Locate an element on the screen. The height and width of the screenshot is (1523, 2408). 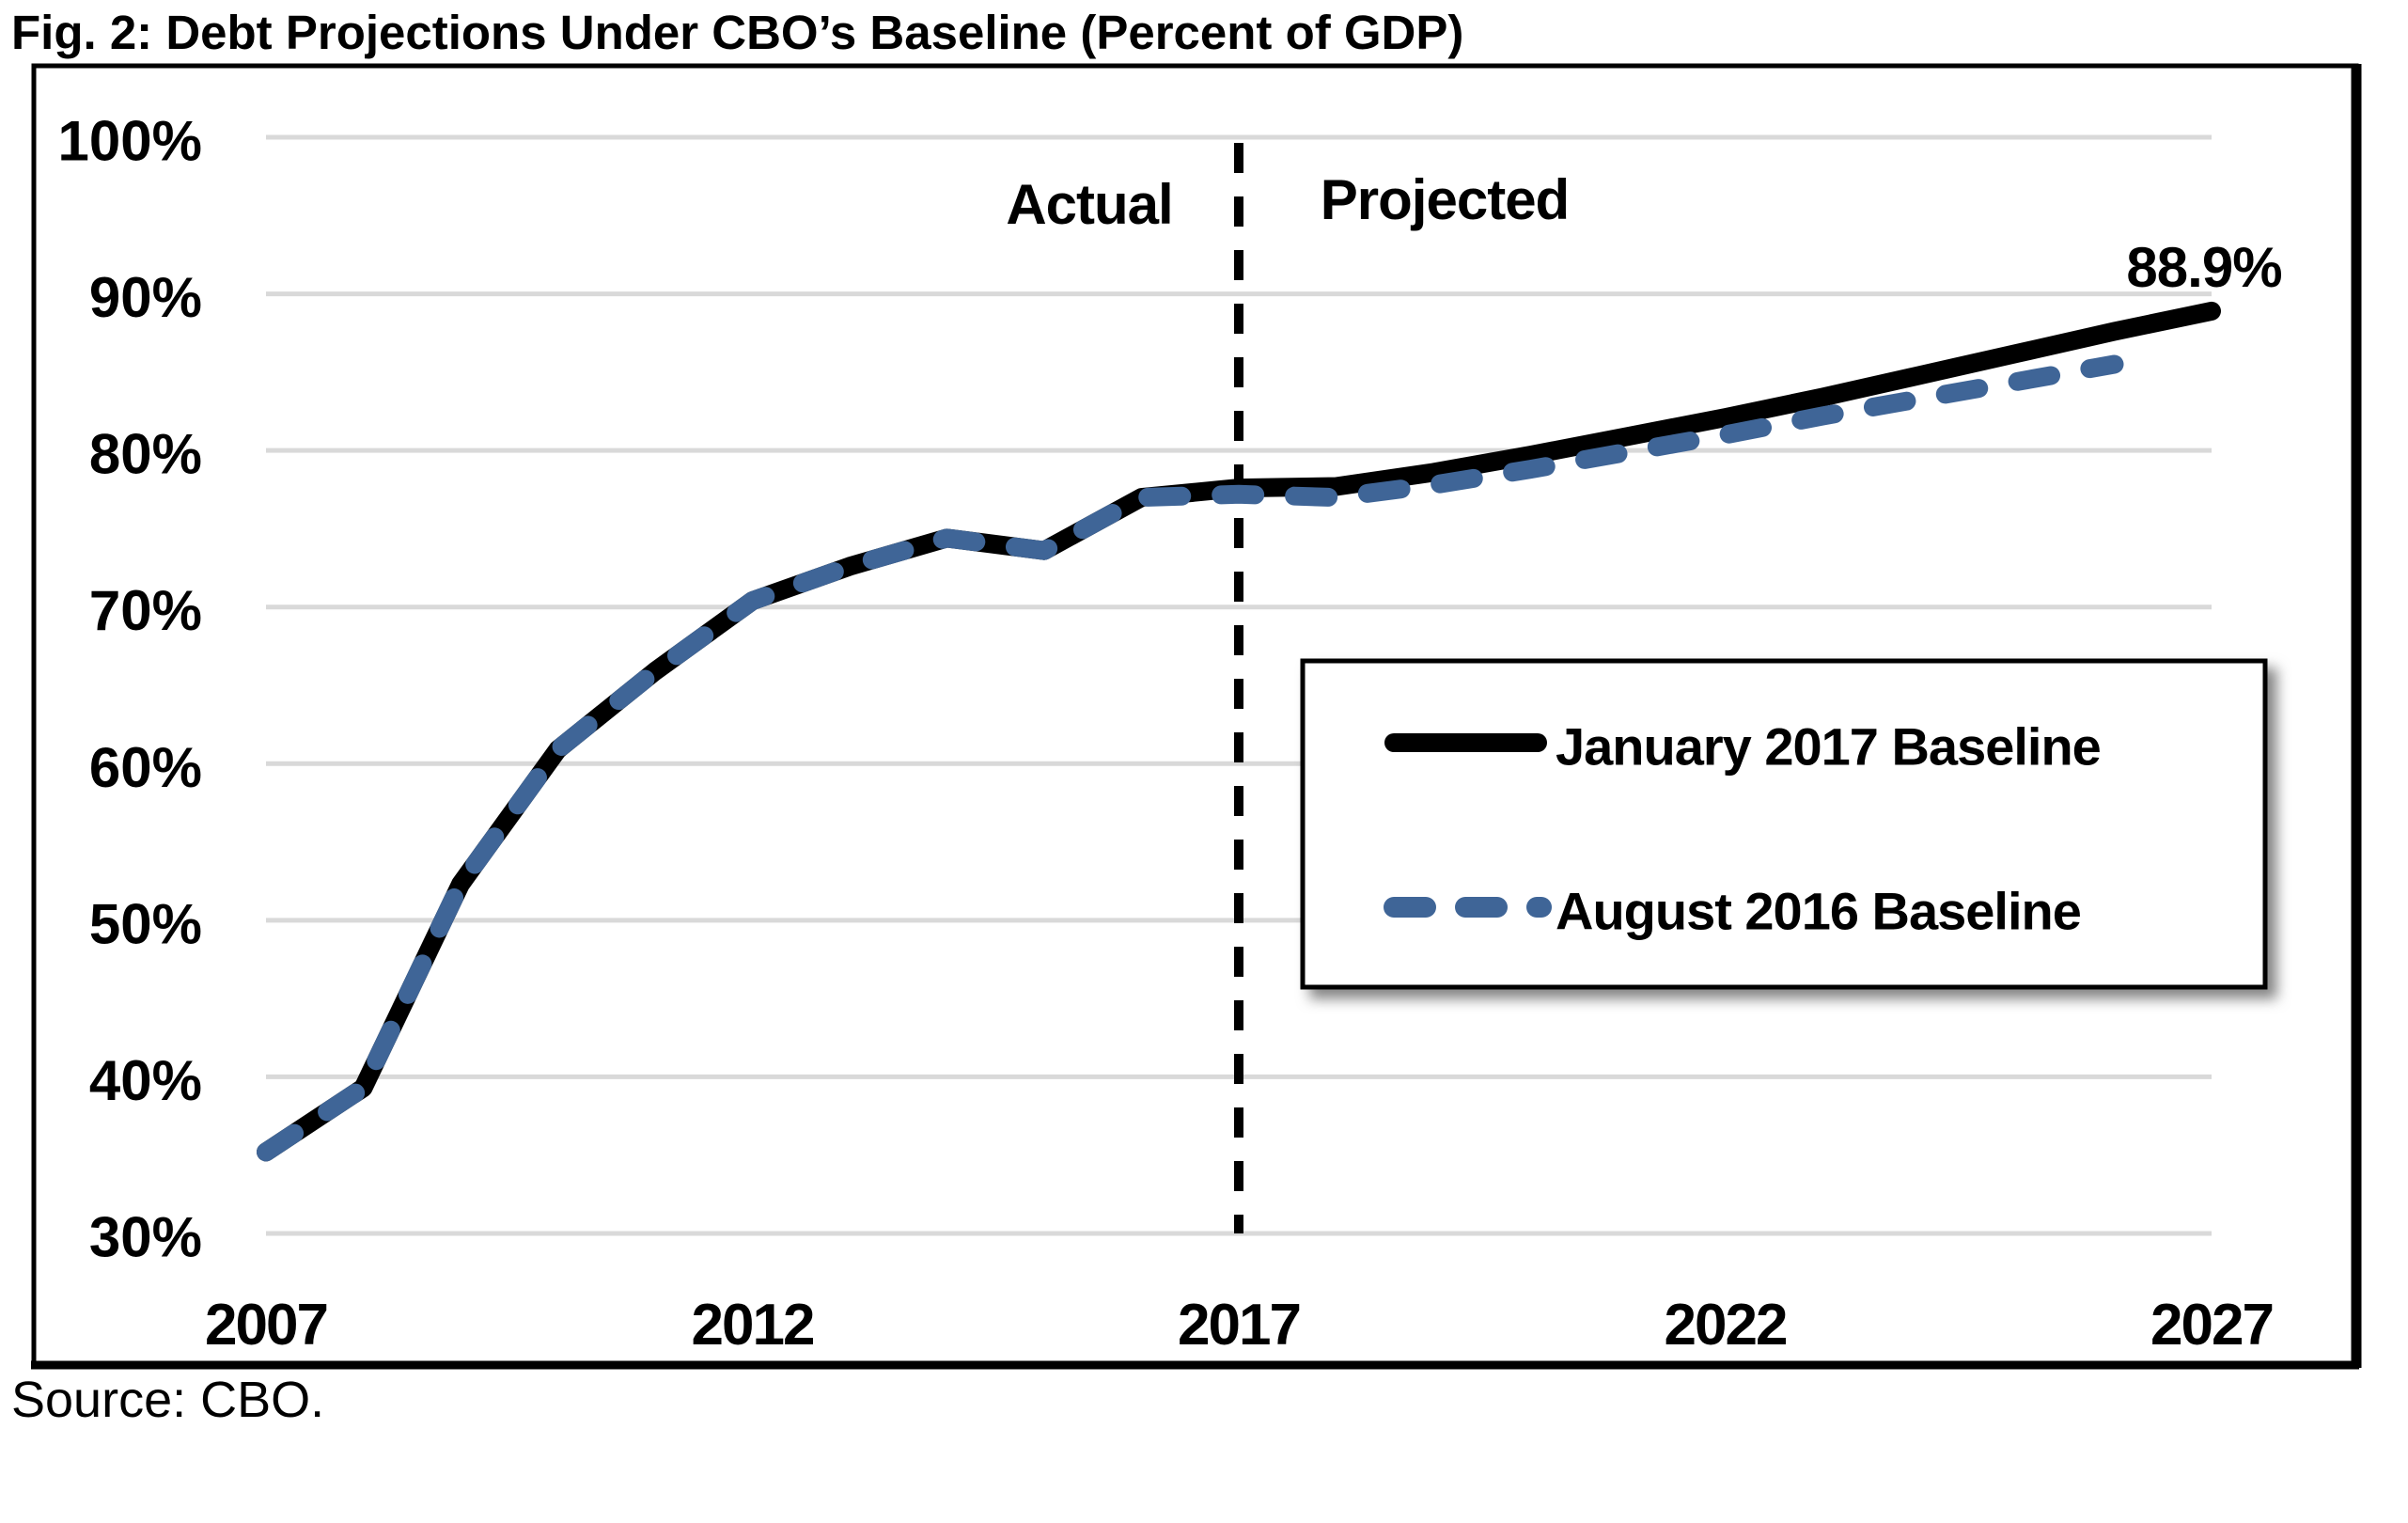
y-tick-label-30: 30% is located at coordinates (145, 1237).